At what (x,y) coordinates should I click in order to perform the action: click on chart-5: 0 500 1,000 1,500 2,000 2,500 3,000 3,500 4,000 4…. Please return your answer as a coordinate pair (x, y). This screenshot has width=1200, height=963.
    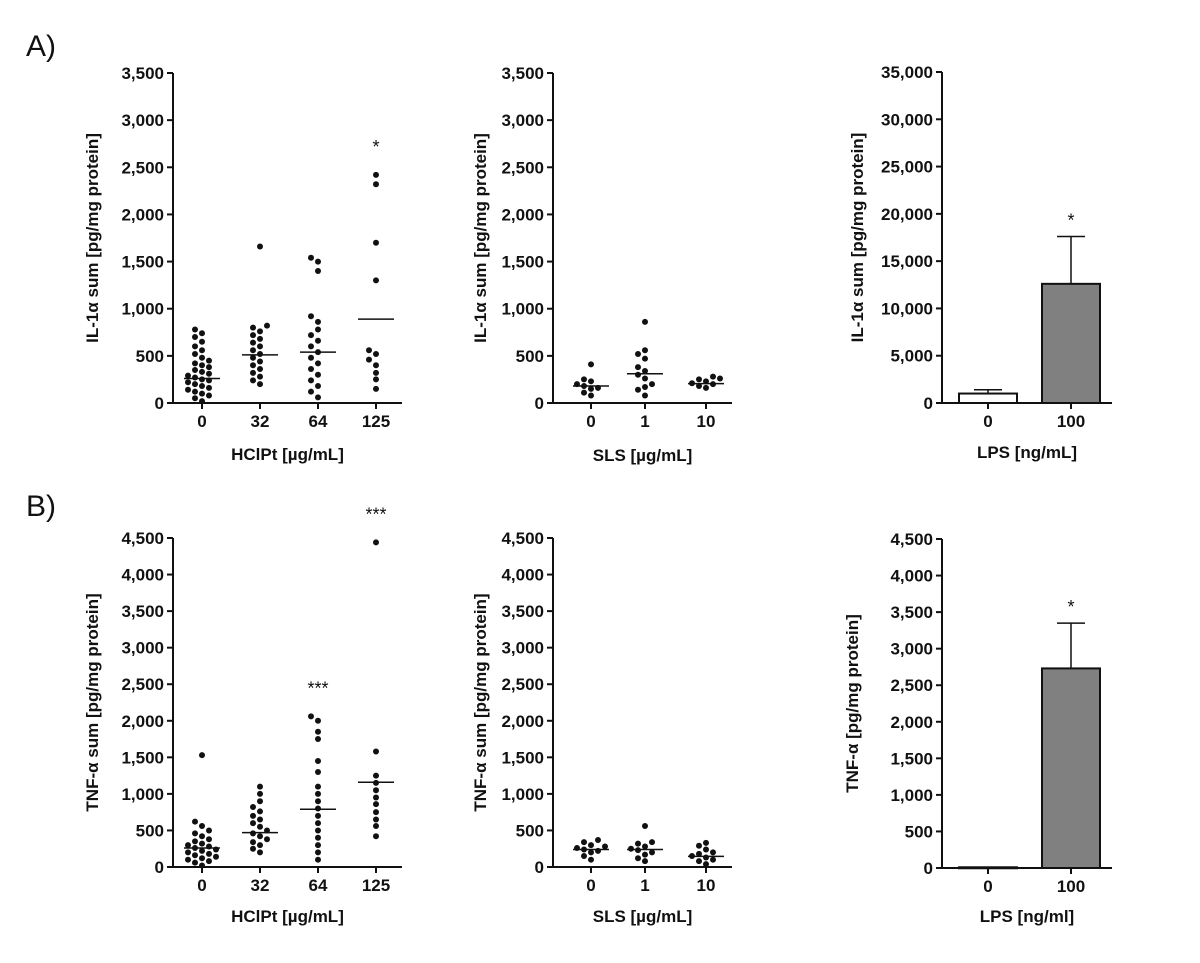
    Looking at the image, I should click on (601, 727).